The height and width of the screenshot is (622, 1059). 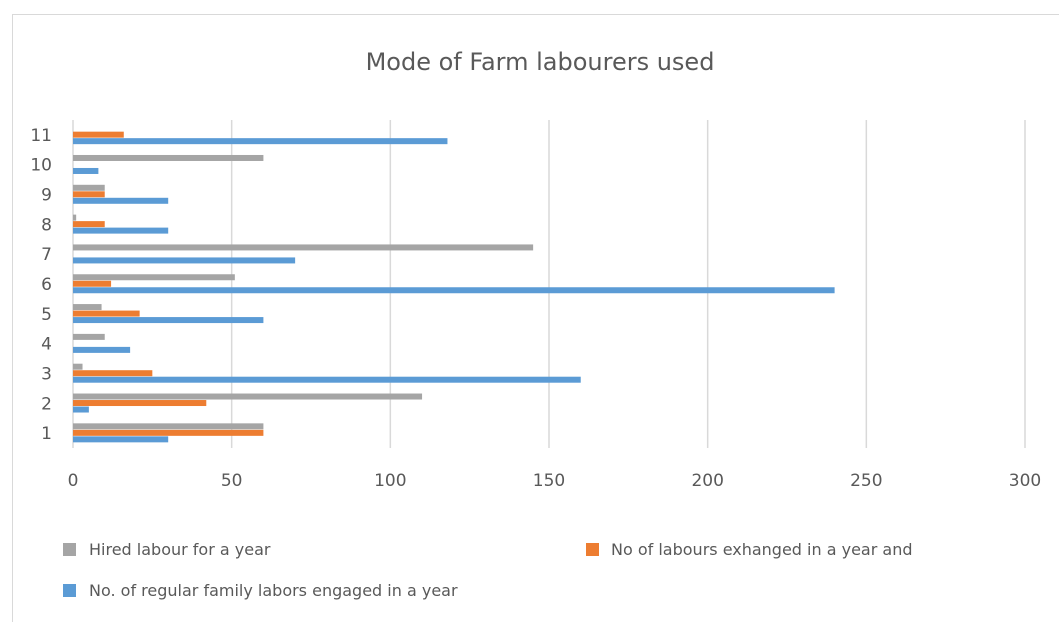 What do you see at coordinates (549, 481) in the screenshot?
I see `x-tick-label-150: 150` at bounding box center [549, 481].